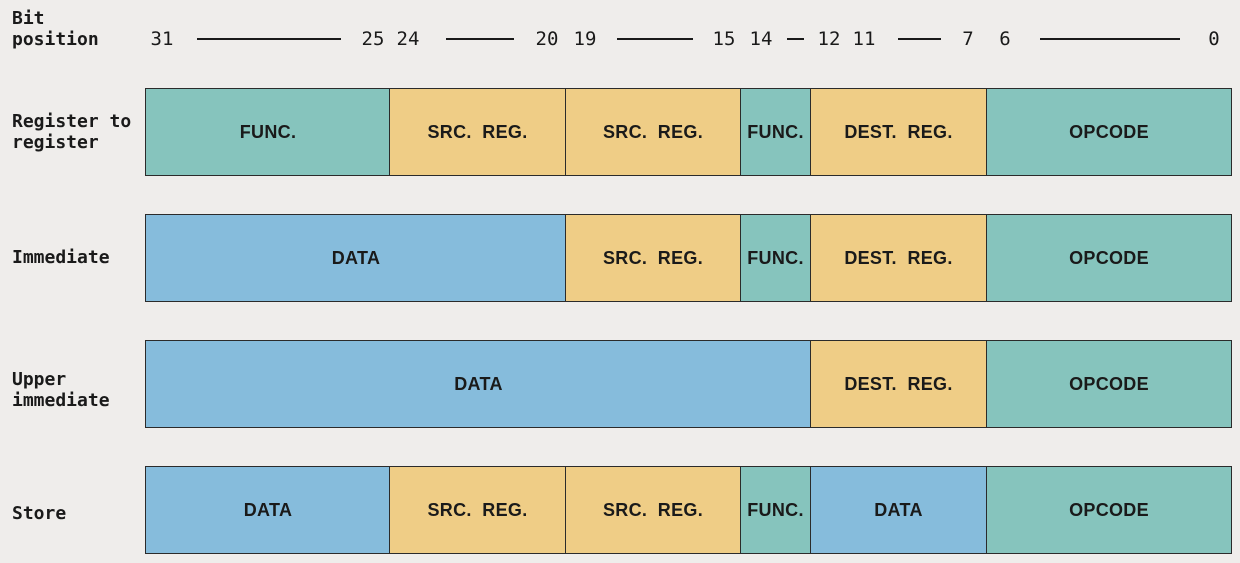 Image resolution: width=1240 pixels, height=563 pixels. Describe the element at coordinates (39, 513) in the screenshot. I see `row-label-store: Store` at that location.